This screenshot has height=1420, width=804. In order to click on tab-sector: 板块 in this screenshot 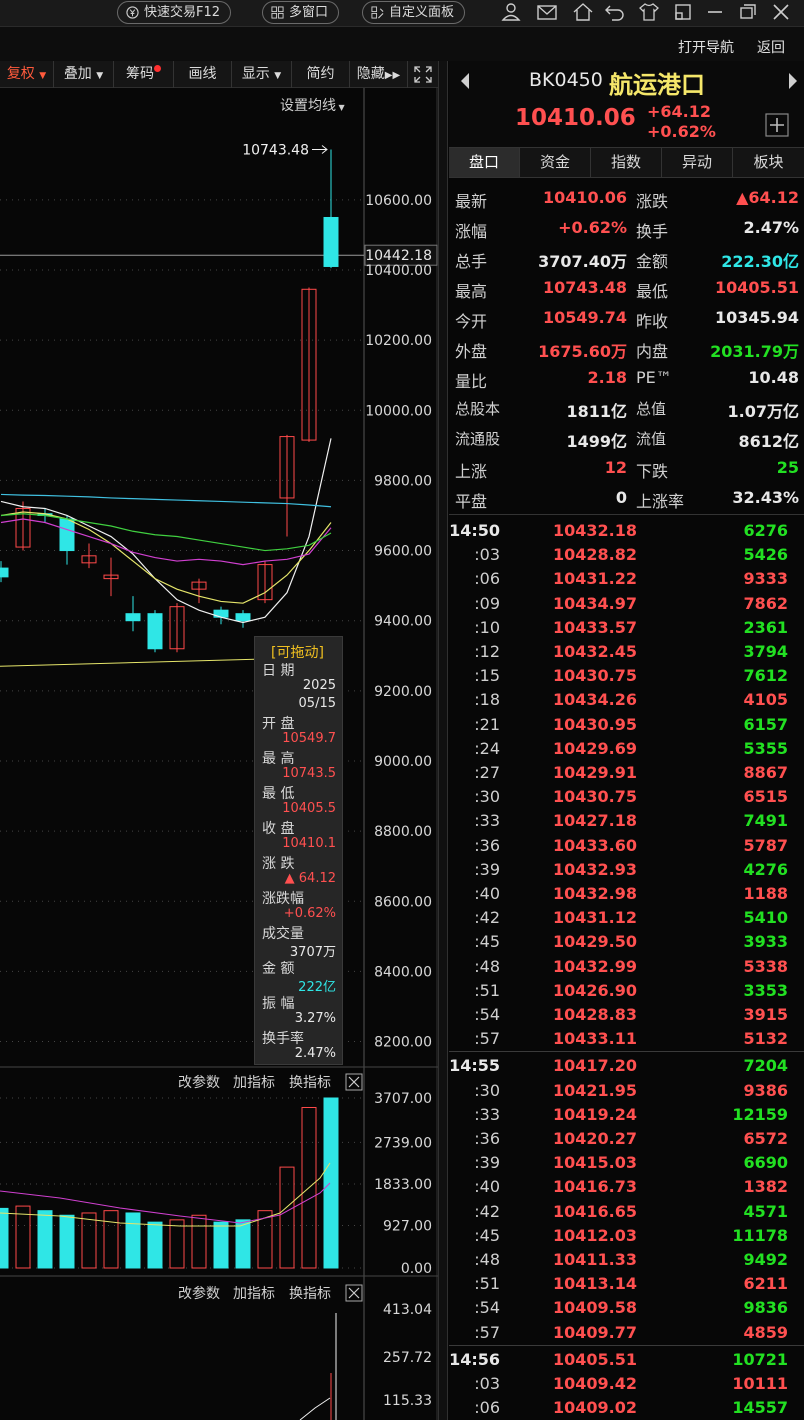, I will do `click(768, 162)`.